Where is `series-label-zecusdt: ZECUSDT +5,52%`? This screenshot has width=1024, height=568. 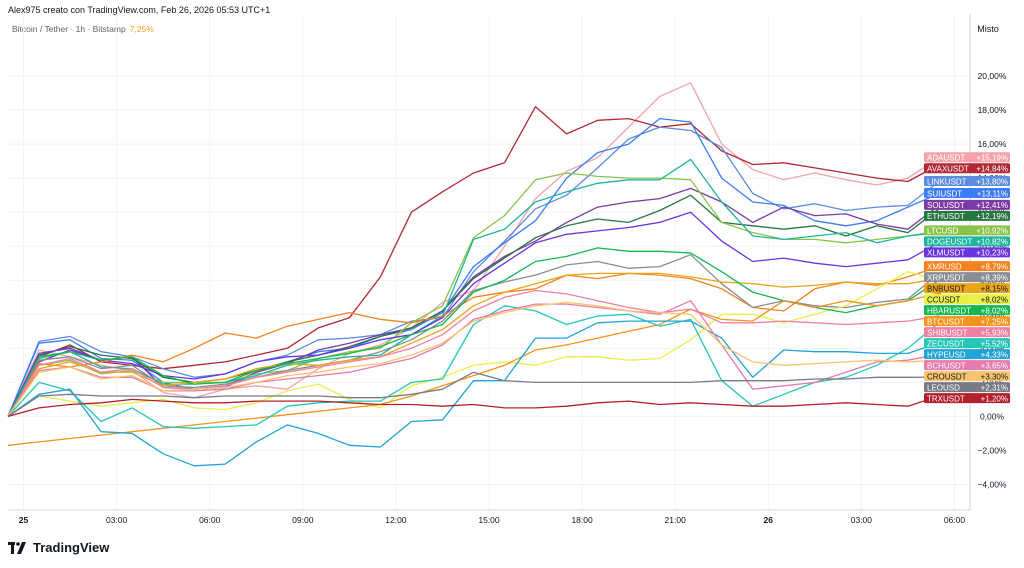 series-label-zecusdt: ZECUSDT +5,52% is located at coordinates (967, 343).